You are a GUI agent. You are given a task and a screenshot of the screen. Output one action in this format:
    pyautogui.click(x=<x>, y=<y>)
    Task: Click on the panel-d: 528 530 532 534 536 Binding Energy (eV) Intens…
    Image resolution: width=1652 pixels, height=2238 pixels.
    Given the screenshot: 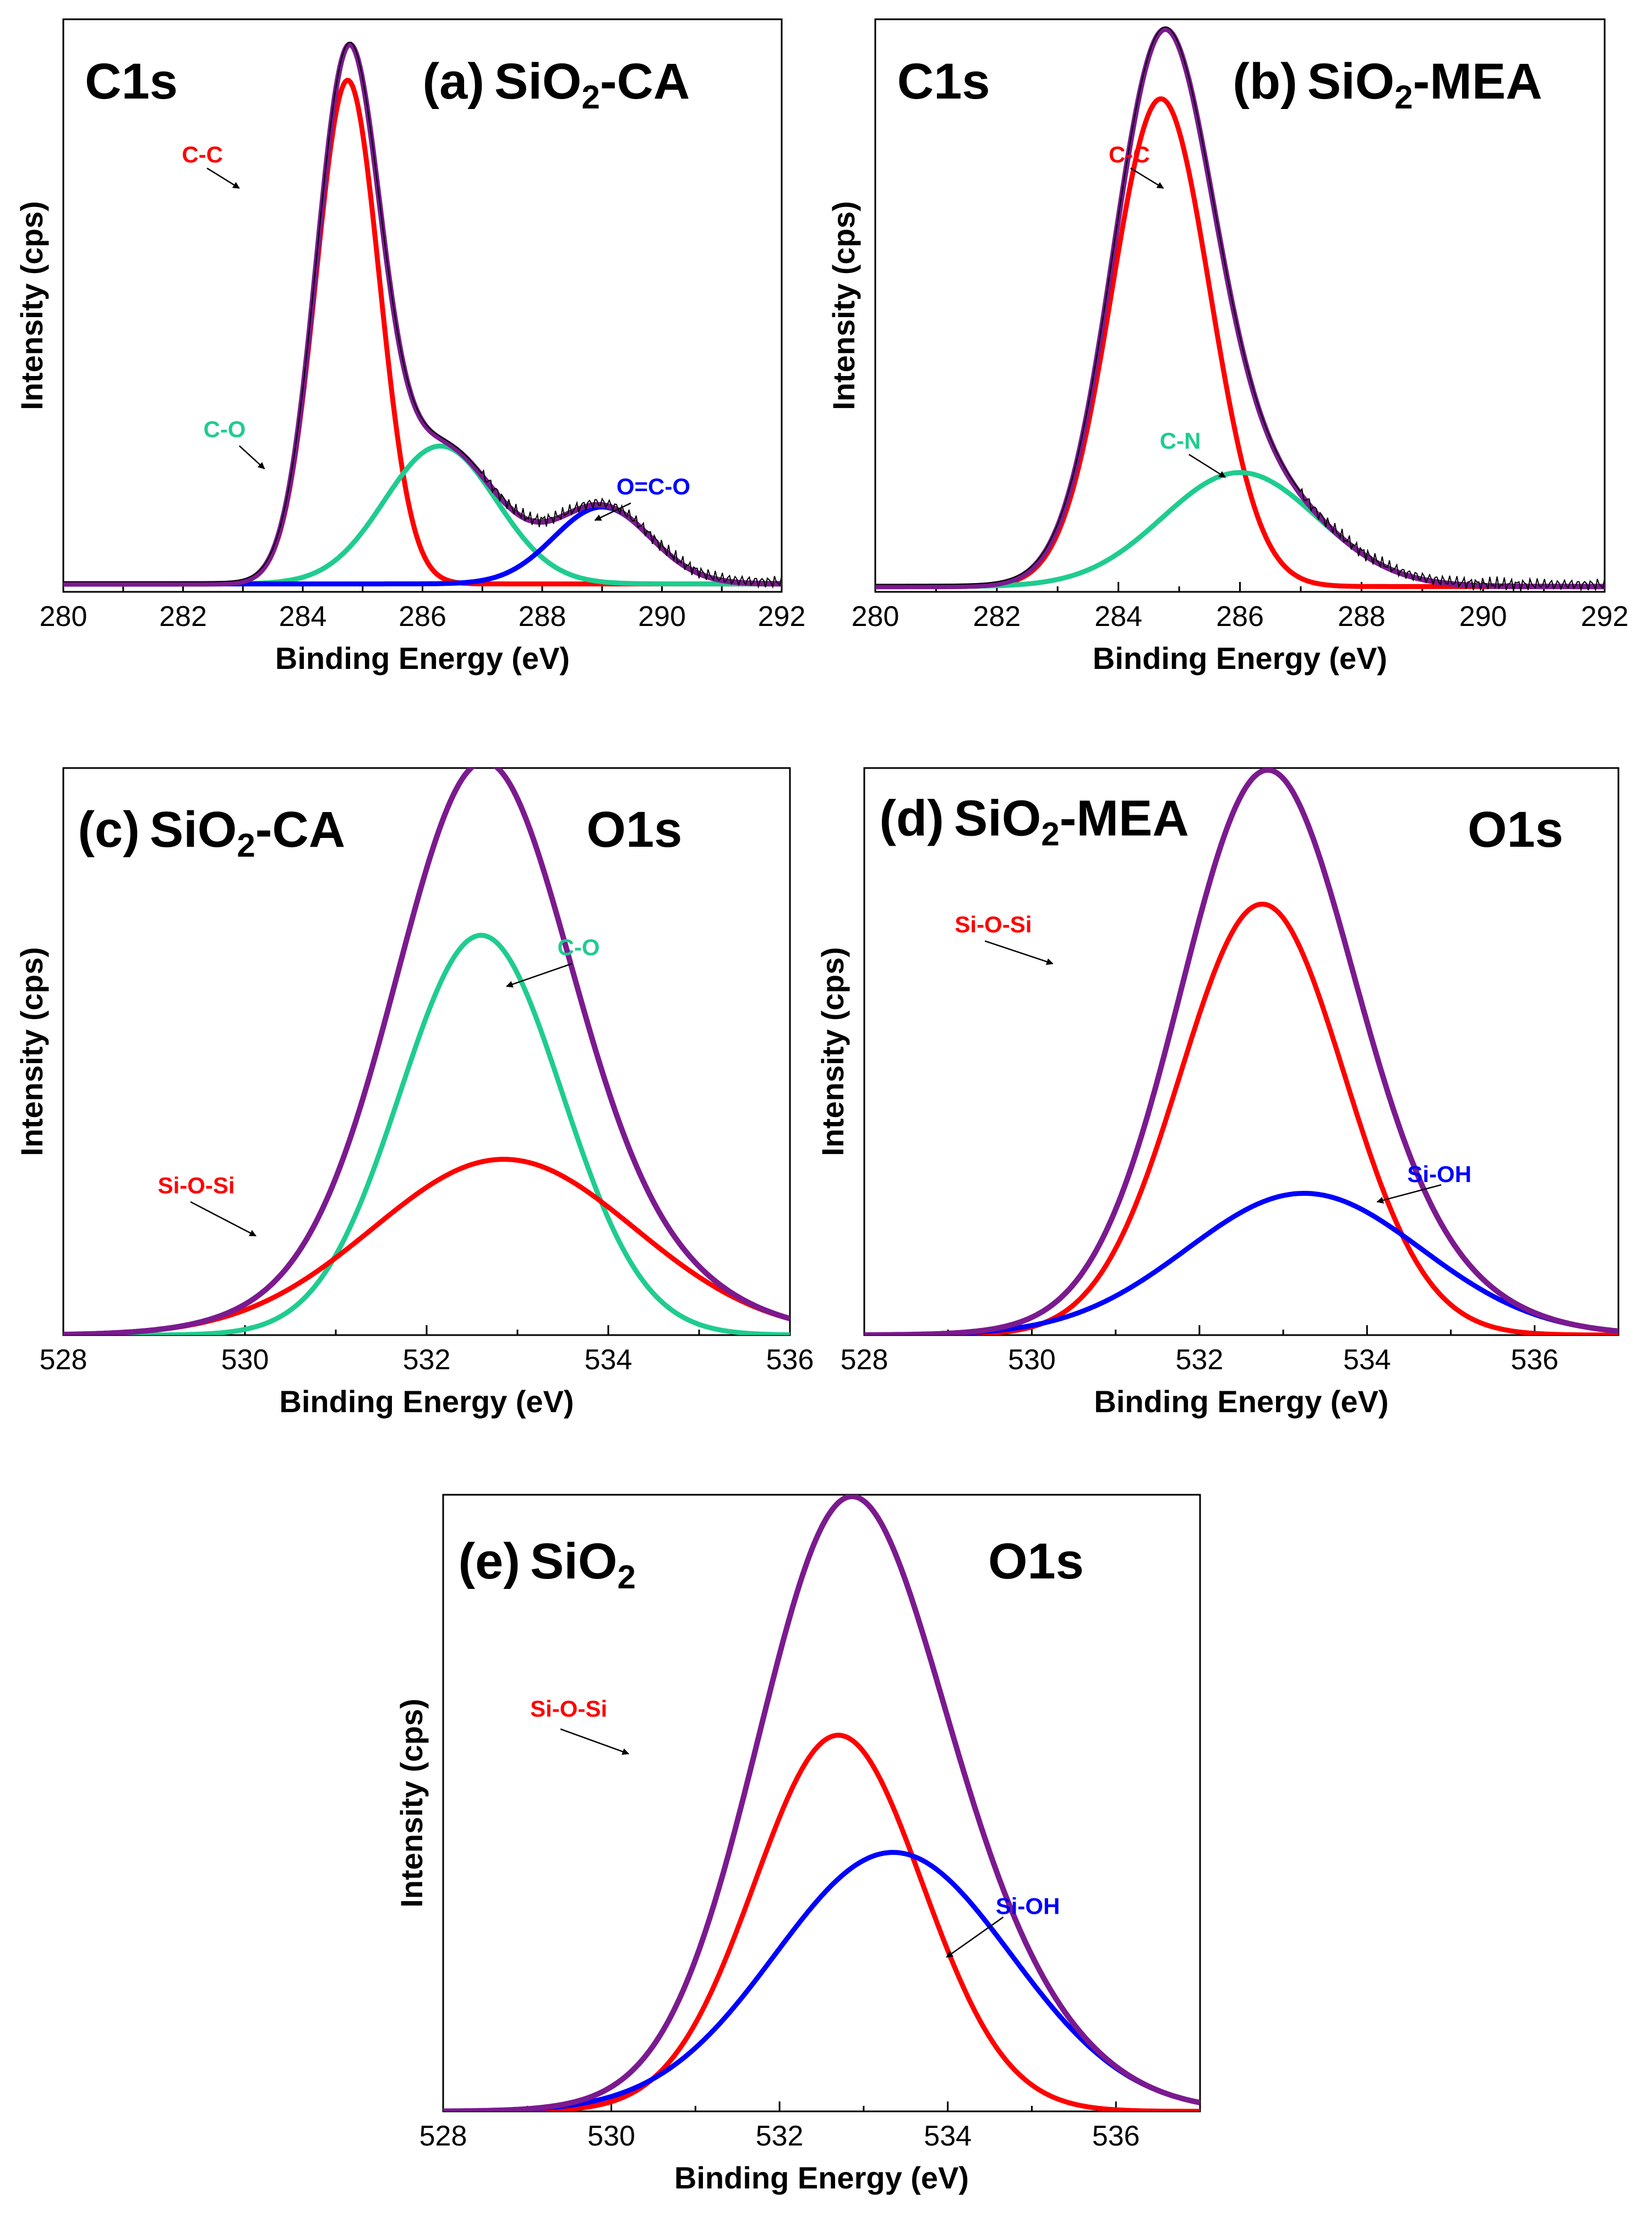 What is the action you would take?
    pyautogui.click(x=1217, y=1093)
    